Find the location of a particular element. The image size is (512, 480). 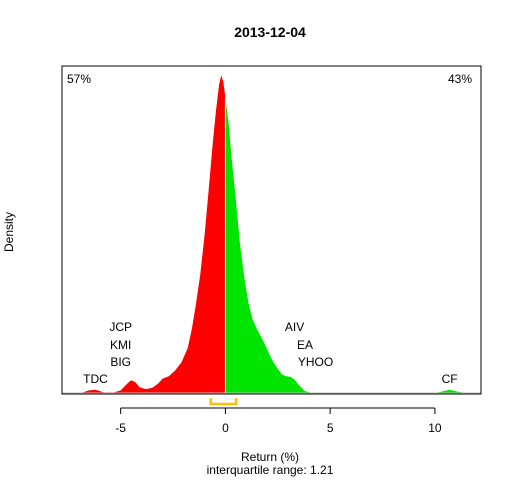

iqr-bracket is located at coordinates (223, 402).